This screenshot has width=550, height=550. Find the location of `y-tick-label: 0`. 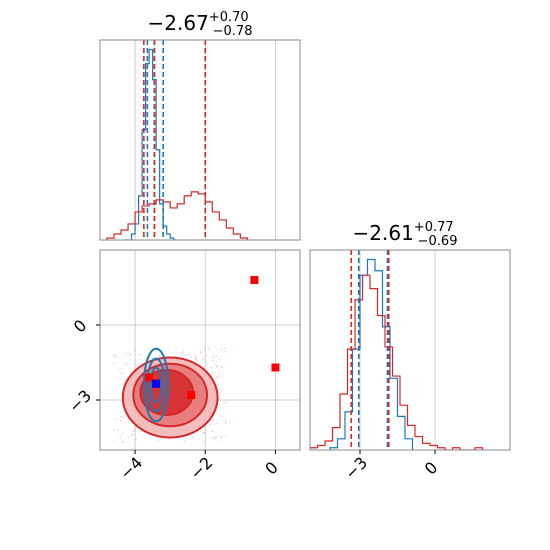

y-tick-label: 0 is located at coordinates (80, 326).